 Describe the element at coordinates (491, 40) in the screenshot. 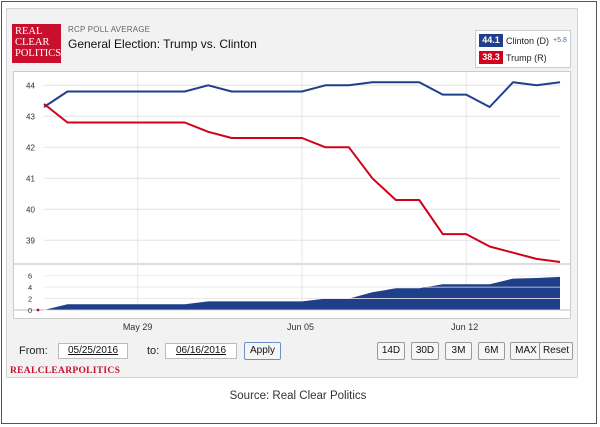

I see `clinton-value-badge: 44.1` at that location.